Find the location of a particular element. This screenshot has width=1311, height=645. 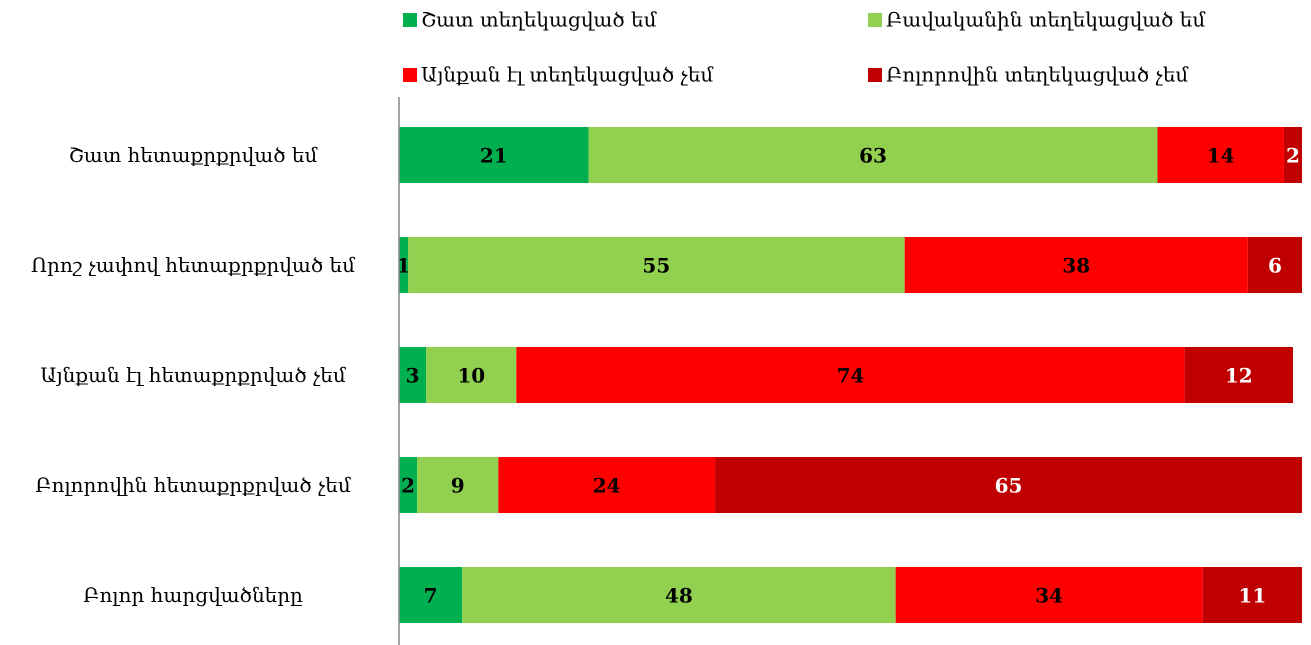

data-label: 63 is located at coordinates (873, 156).